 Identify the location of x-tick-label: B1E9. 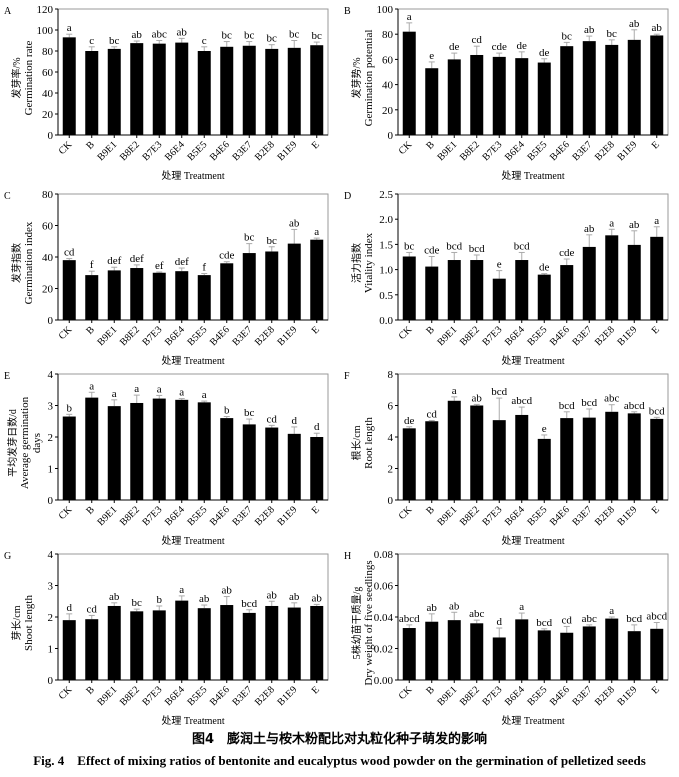
(287, 151).